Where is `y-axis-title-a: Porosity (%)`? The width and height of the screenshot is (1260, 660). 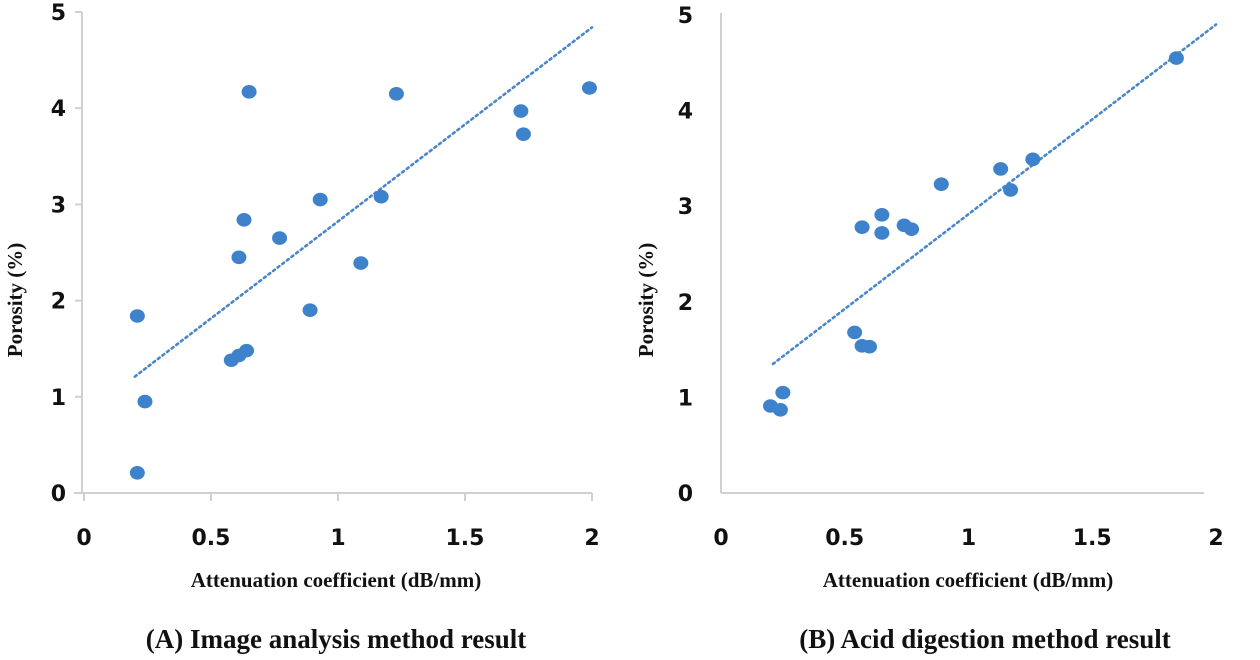 y-axis-title-a: Porosity (%) is located at coordinates (15, 300).